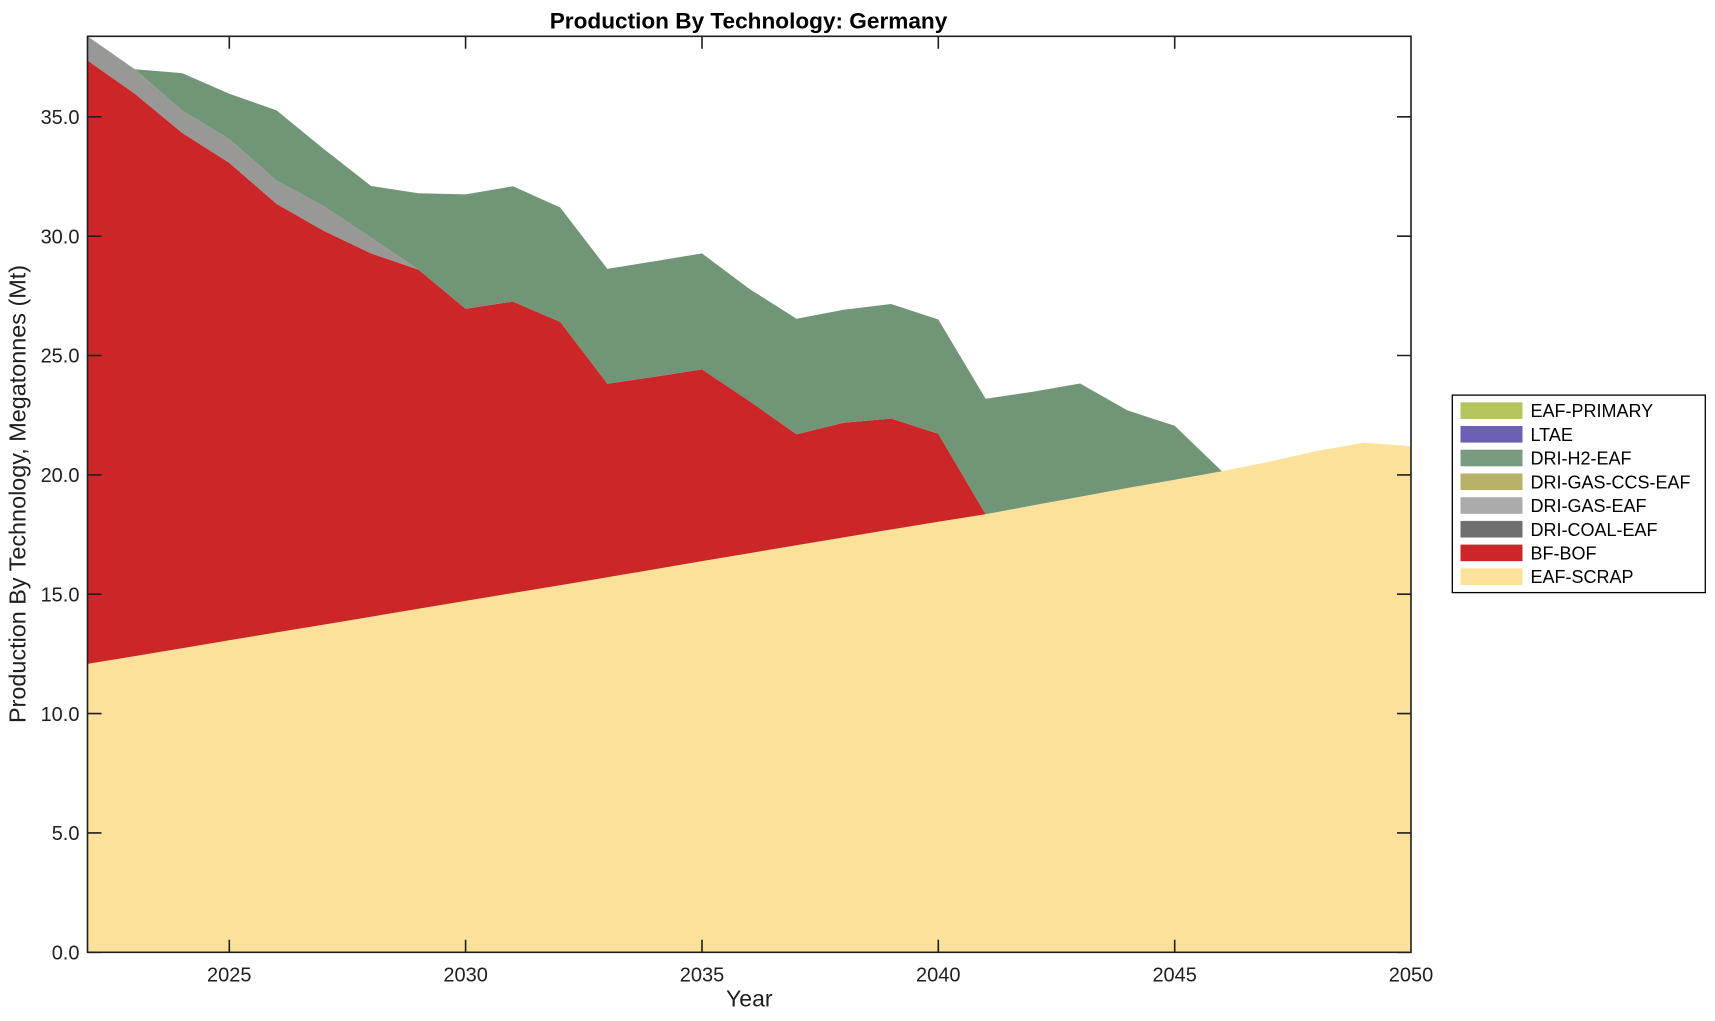  What do you see at coordinates (1411, 976) in the screenshot?
I see `svg-text: 2050` at bounding box center [1411, 976].